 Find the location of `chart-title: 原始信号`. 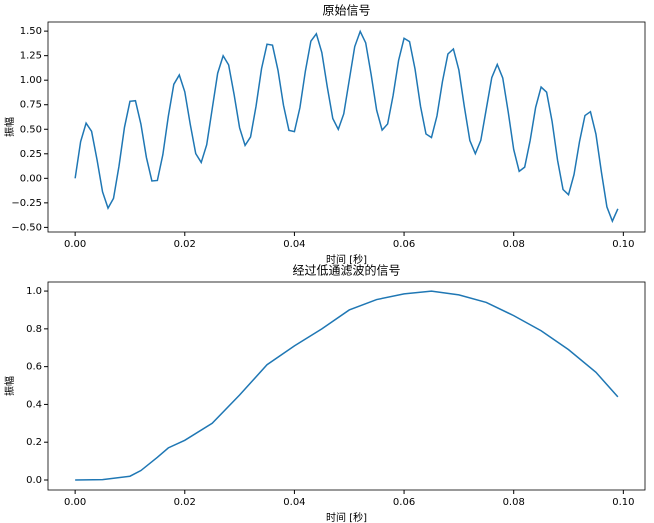

chart-title: 原始信号 is located at coordinates (346, 11).